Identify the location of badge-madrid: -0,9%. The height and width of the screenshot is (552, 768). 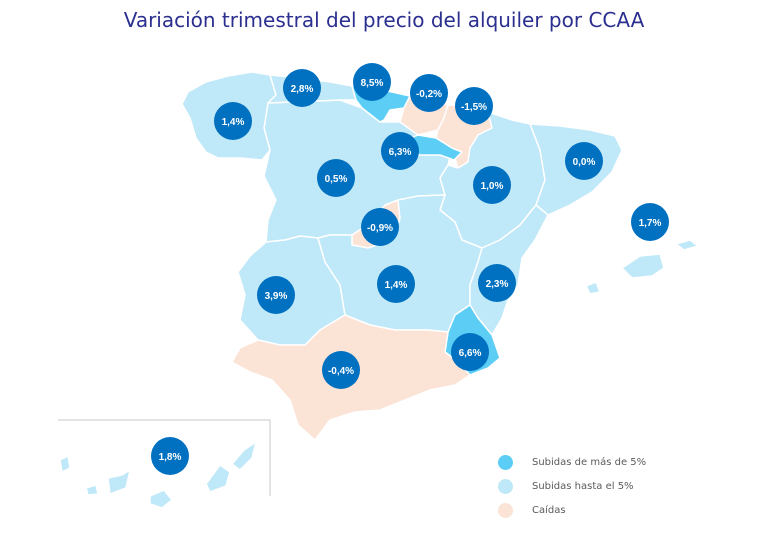
(380, 227).